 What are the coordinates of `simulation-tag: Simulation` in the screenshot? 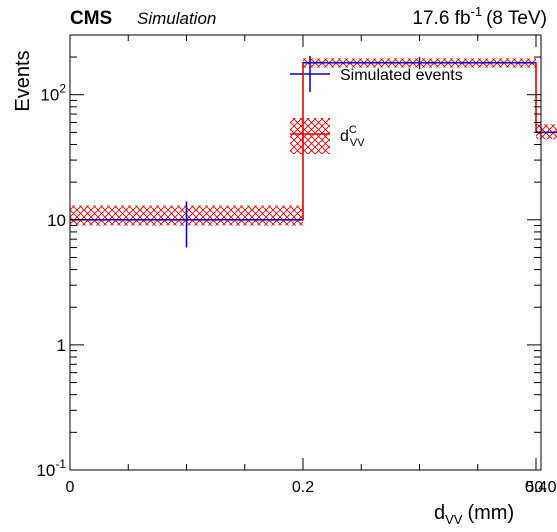 It's located at (176, 18).